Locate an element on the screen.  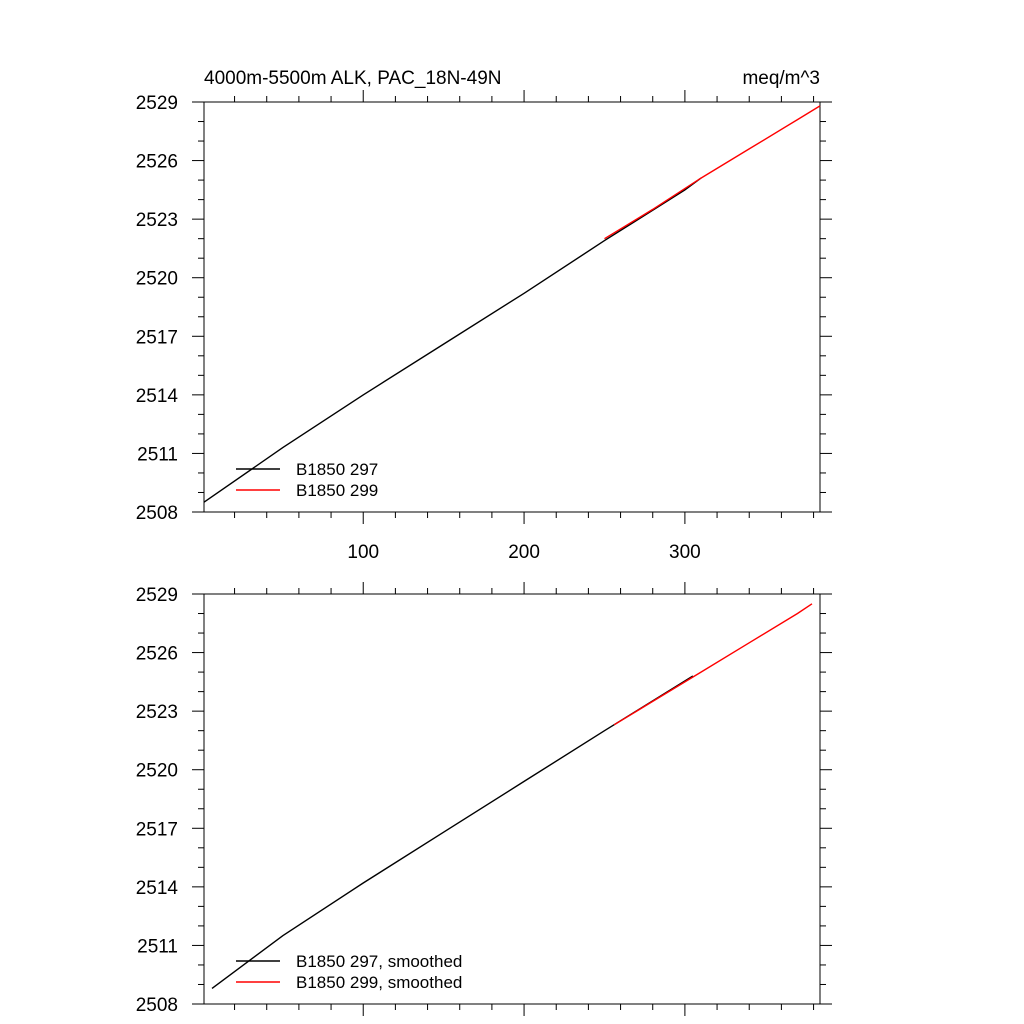
units-label: meq/m^3 is located at coordinates (781, 78).